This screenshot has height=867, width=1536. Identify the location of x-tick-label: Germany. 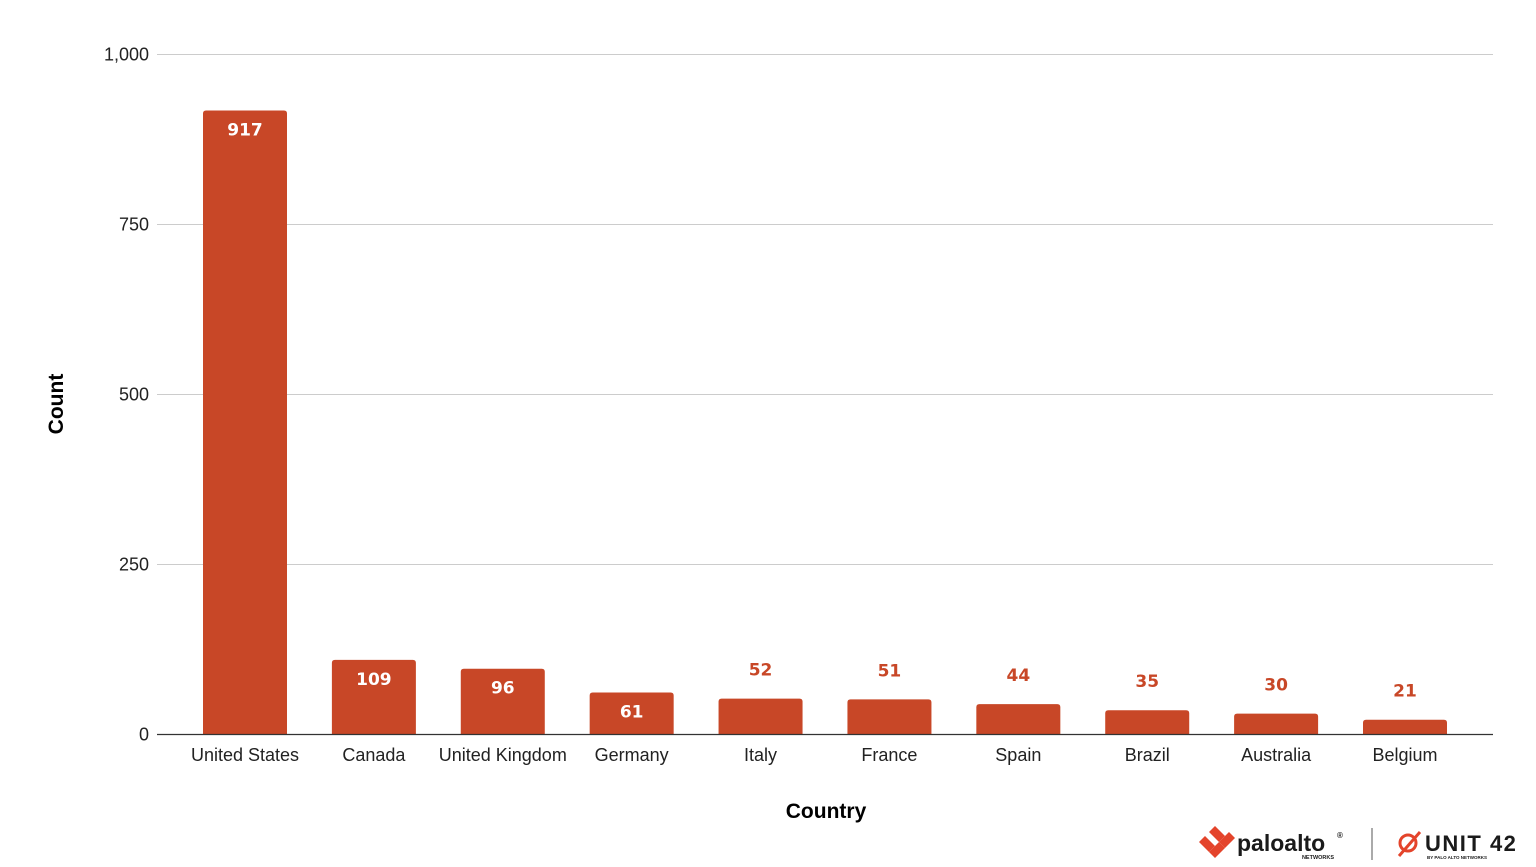
(632, 755).